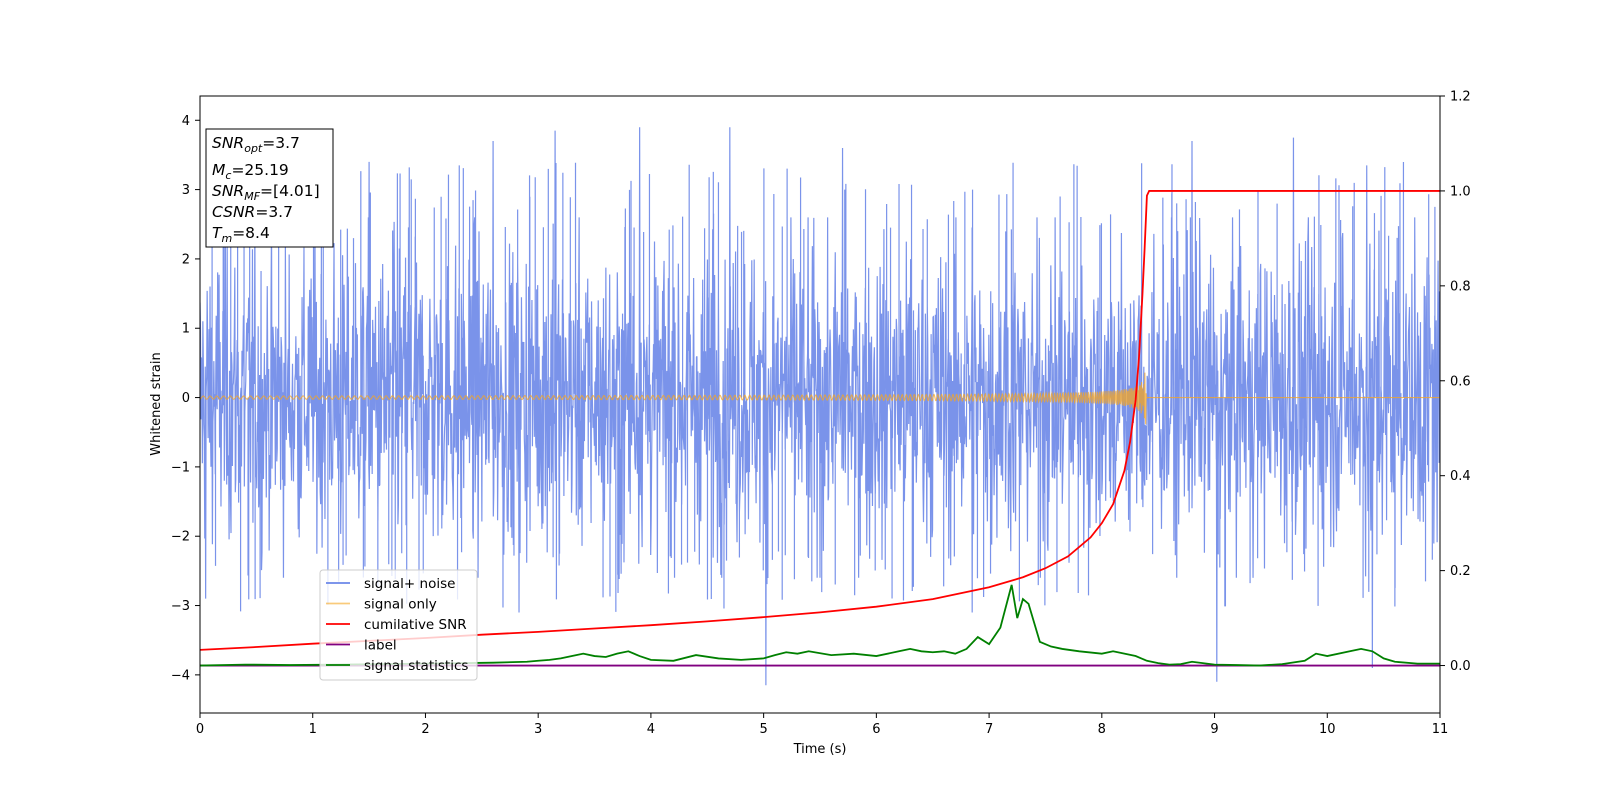 Image resolution: width=1600 pixels, height=800 pixels. I want to click on y-tick-label-right: 1.0, so click(1460, 191).